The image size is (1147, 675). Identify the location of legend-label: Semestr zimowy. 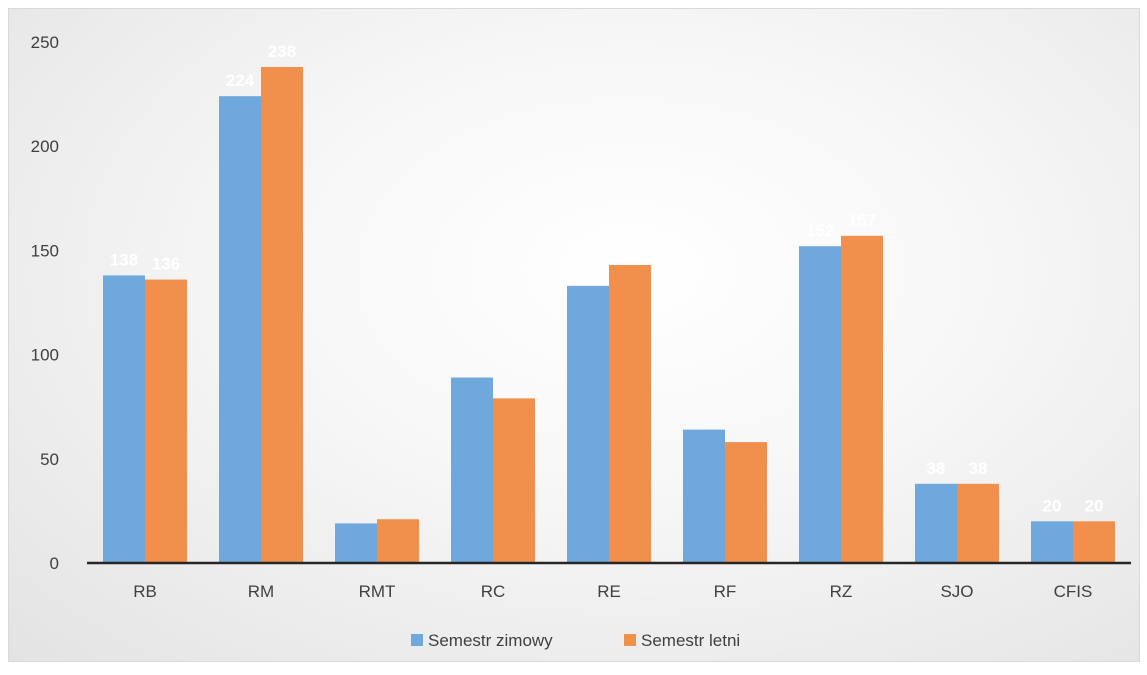
(490, 640).